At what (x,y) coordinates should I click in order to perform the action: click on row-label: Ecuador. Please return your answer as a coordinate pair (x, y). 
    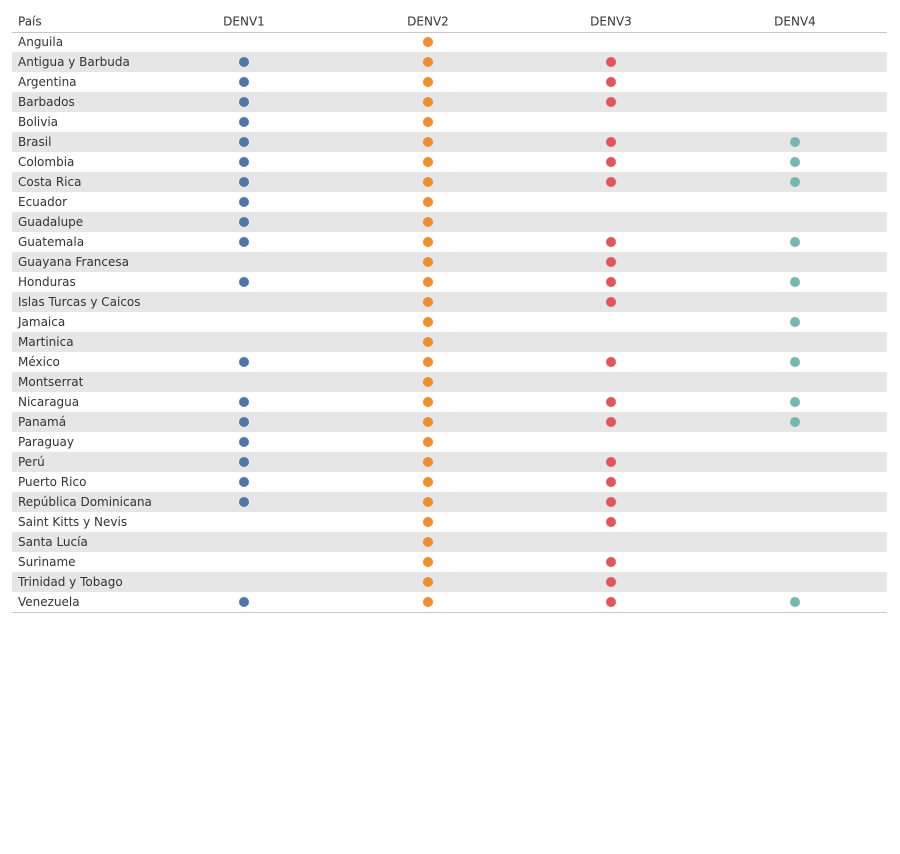
    Looking at the image, I should click on (42, 202).